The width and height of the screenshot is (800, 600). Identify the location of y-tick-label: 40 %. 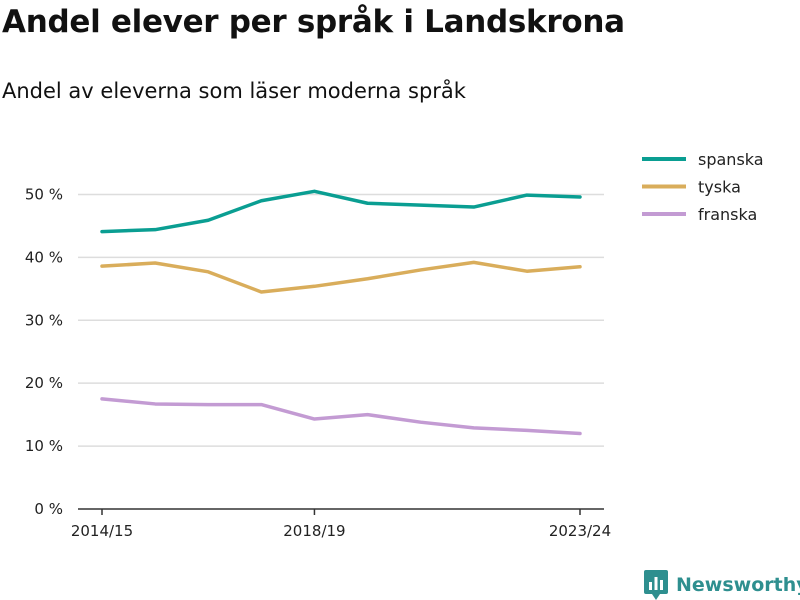
(44, 257).